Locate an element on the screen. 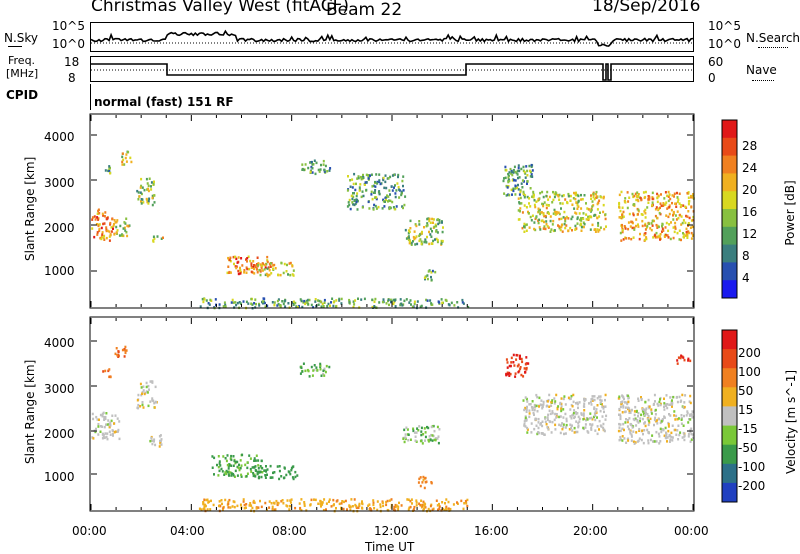  velocity-cbar-tick-50: 50 is located at coordinates (746, 391).